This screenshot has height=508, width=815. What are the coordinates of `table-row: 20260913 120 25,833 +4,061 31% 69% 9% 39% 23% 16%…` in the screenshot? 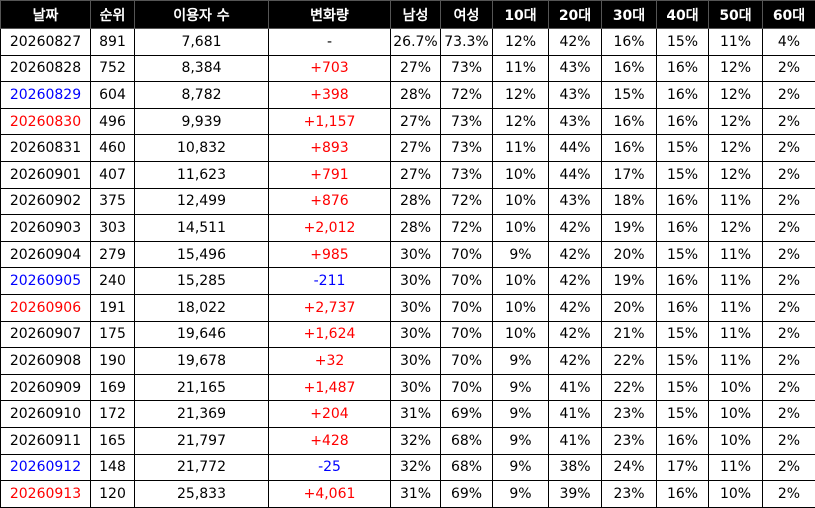 It's located at (407, 494).